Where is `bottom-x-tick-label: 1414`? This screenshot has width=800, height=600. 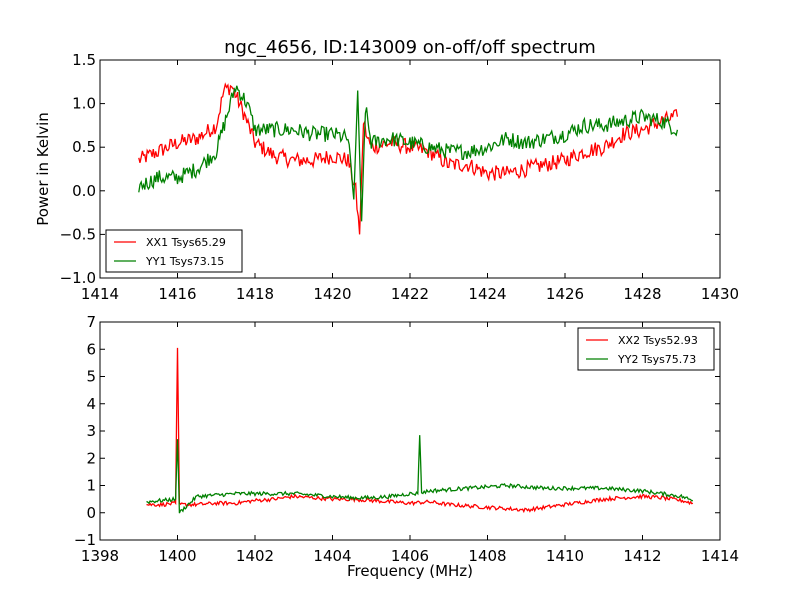 bottom-x-tick-label: 1414 is located at coordinates (720, 556).